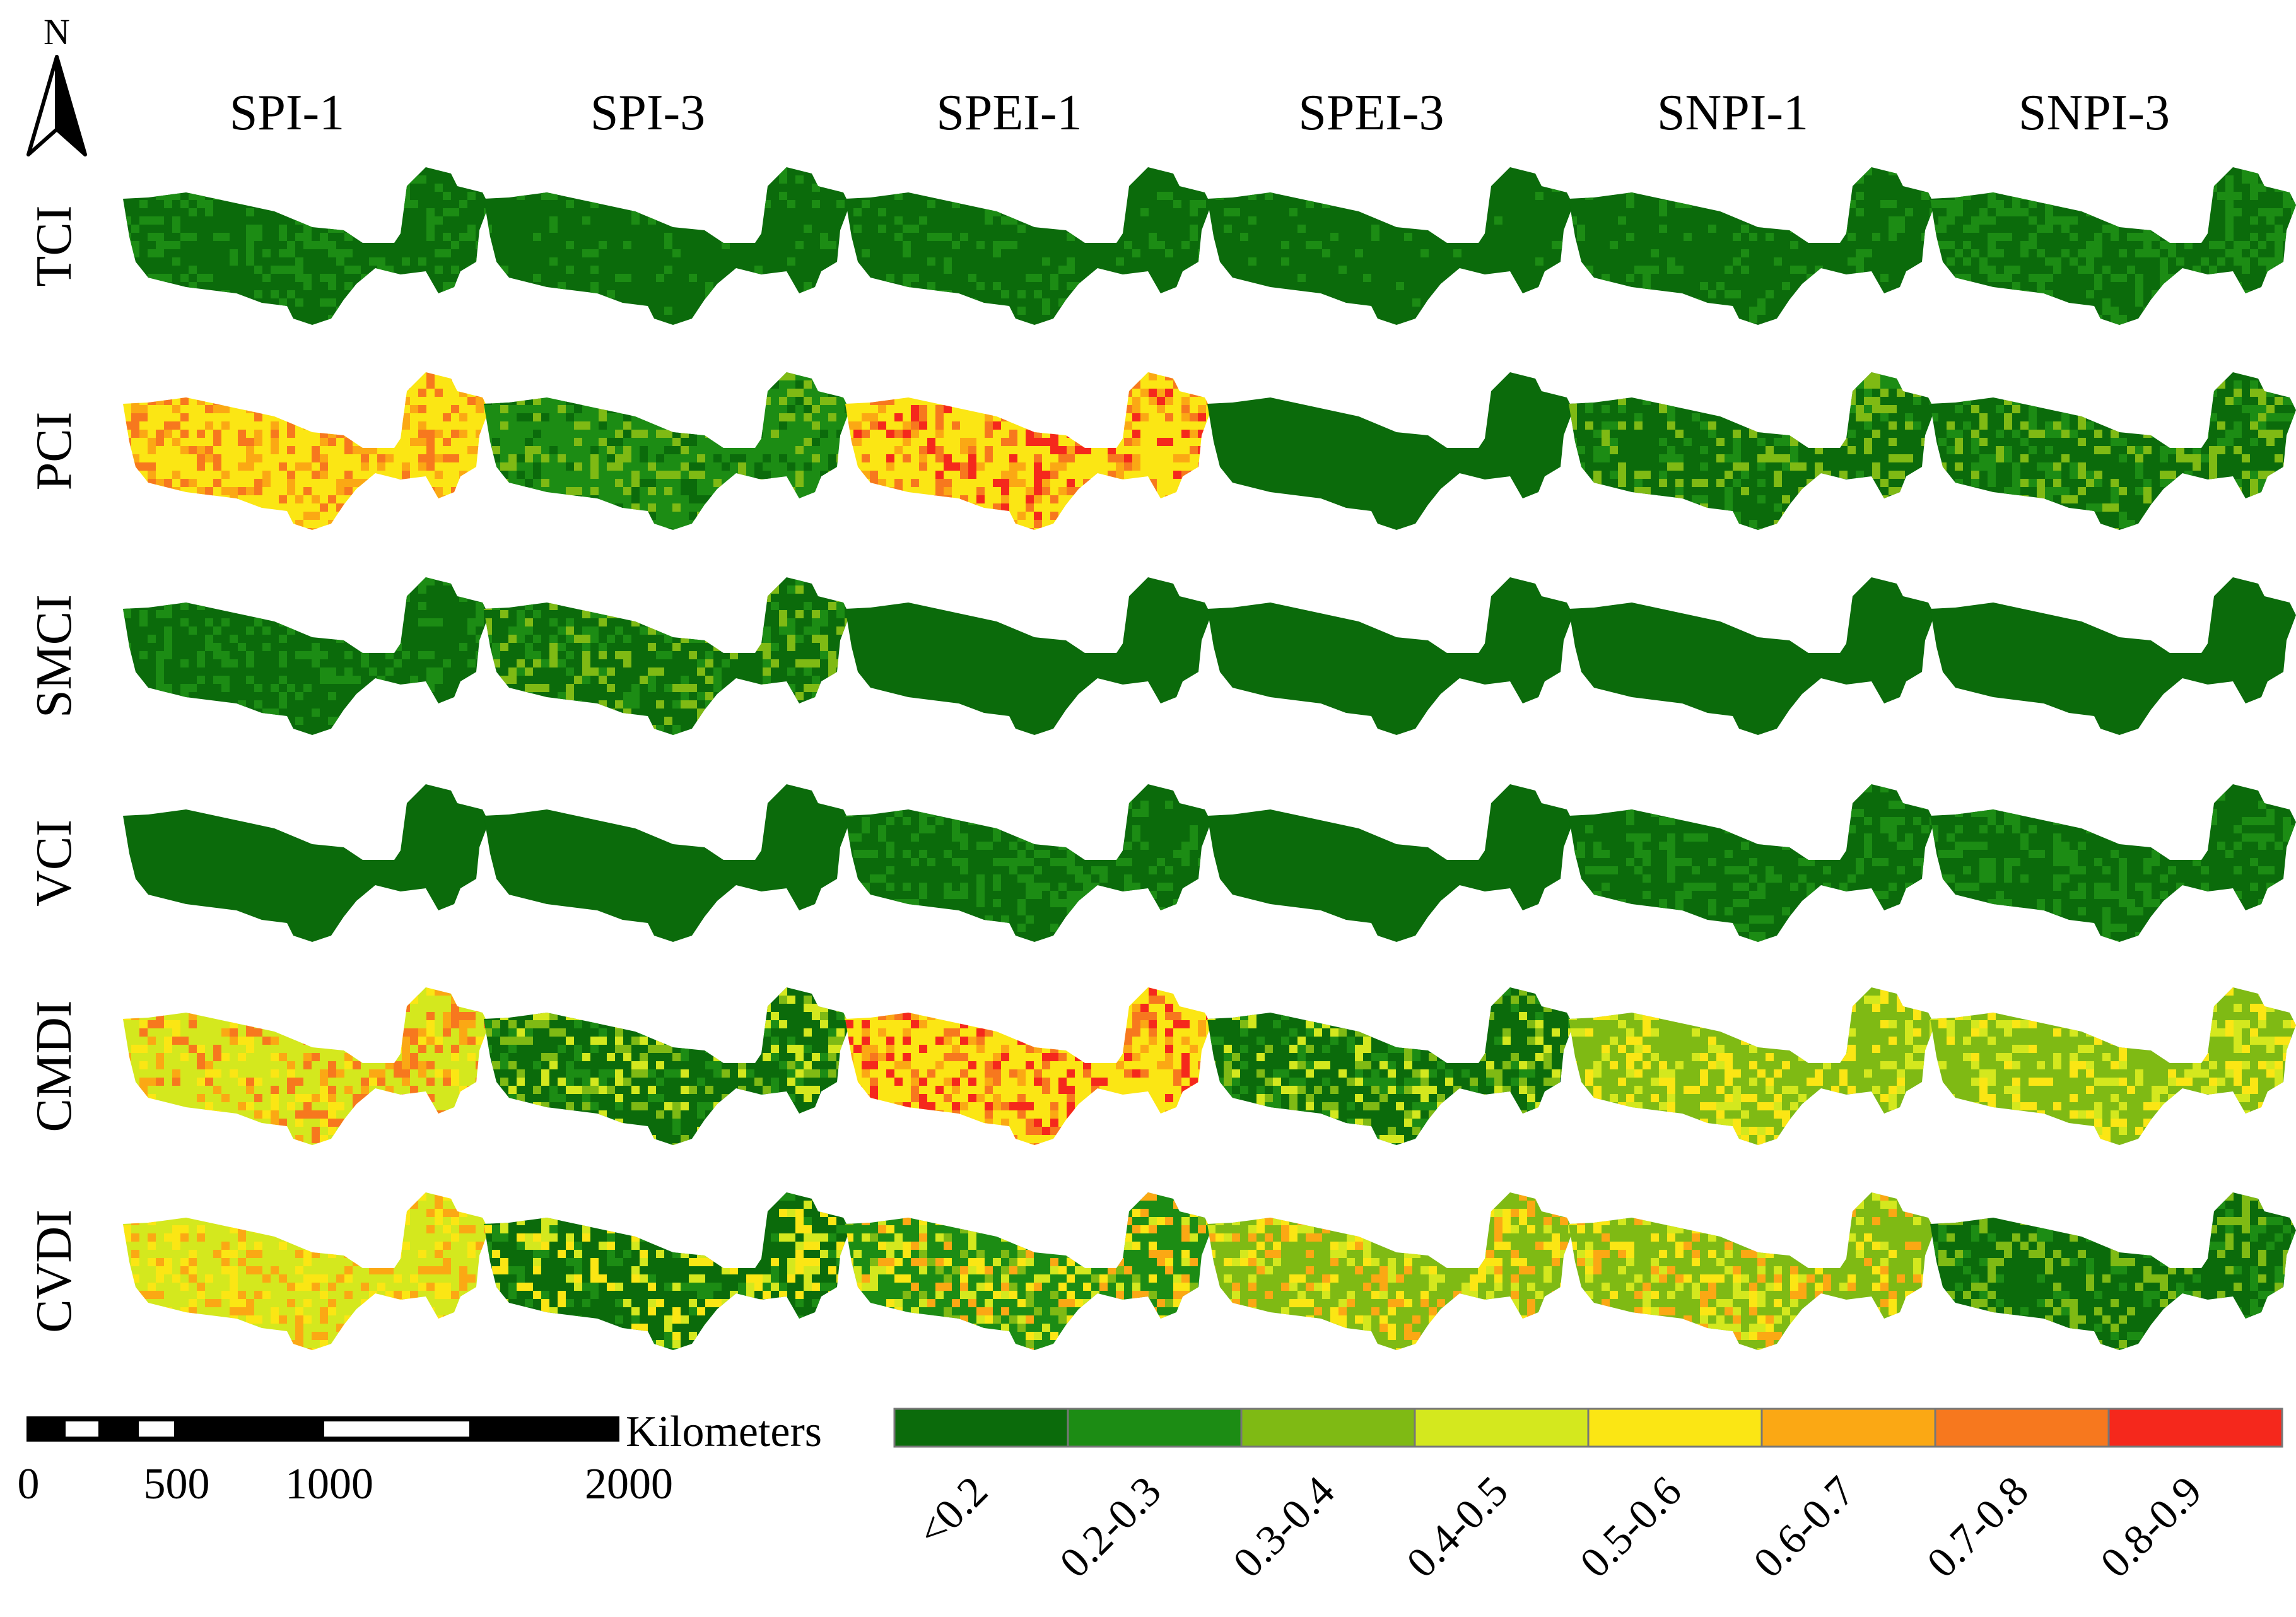  Describe the element at coordinates (420, 1458) in the screenshot. I see `scale-bar: Kilometers 0 500 1000 2000` at that location.